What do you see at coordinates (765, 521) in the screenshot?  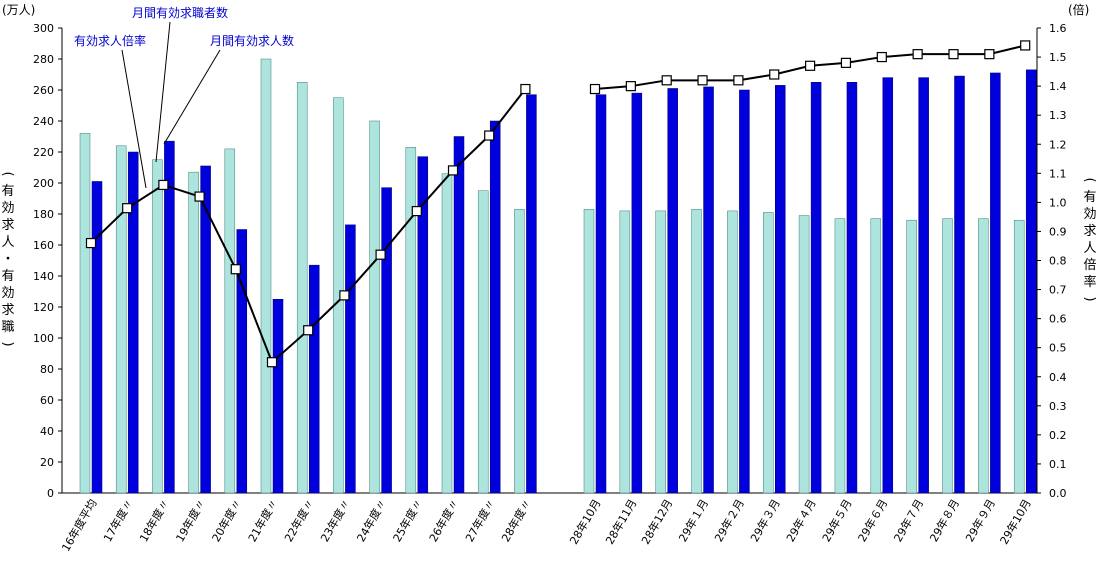 I see `category-label: 29年３月` at bounding box center [765, 521].